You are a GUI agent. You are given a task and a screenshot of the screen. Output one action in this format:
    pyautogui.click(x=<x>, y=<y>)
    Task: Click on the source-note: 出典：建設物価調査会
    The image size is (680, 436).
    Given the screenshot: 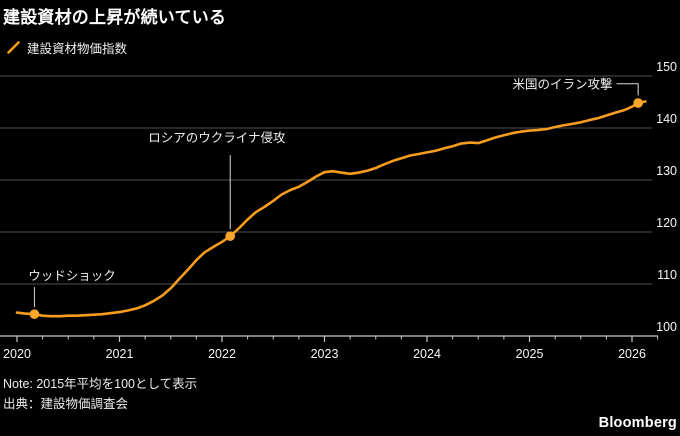 What is the action you would take?
    pyautogui.click(x=66, y=404)
    